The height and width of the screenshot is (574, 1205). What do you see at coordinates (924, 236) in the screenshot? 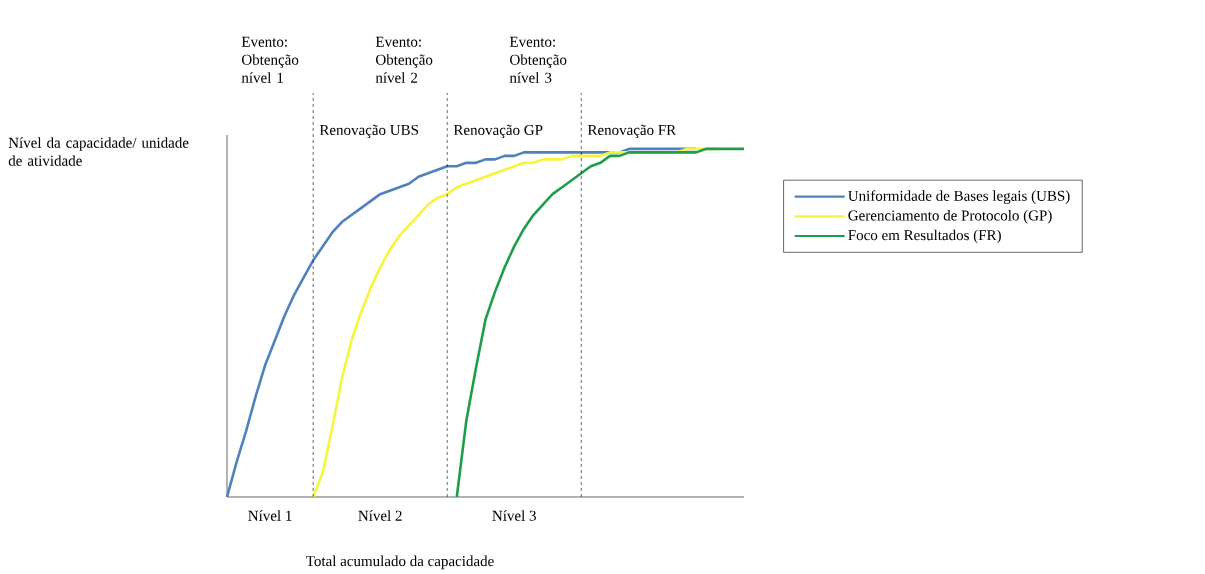
I see `legend-label: Foco em Resultados (FR)` at bounding box center [924, 236].